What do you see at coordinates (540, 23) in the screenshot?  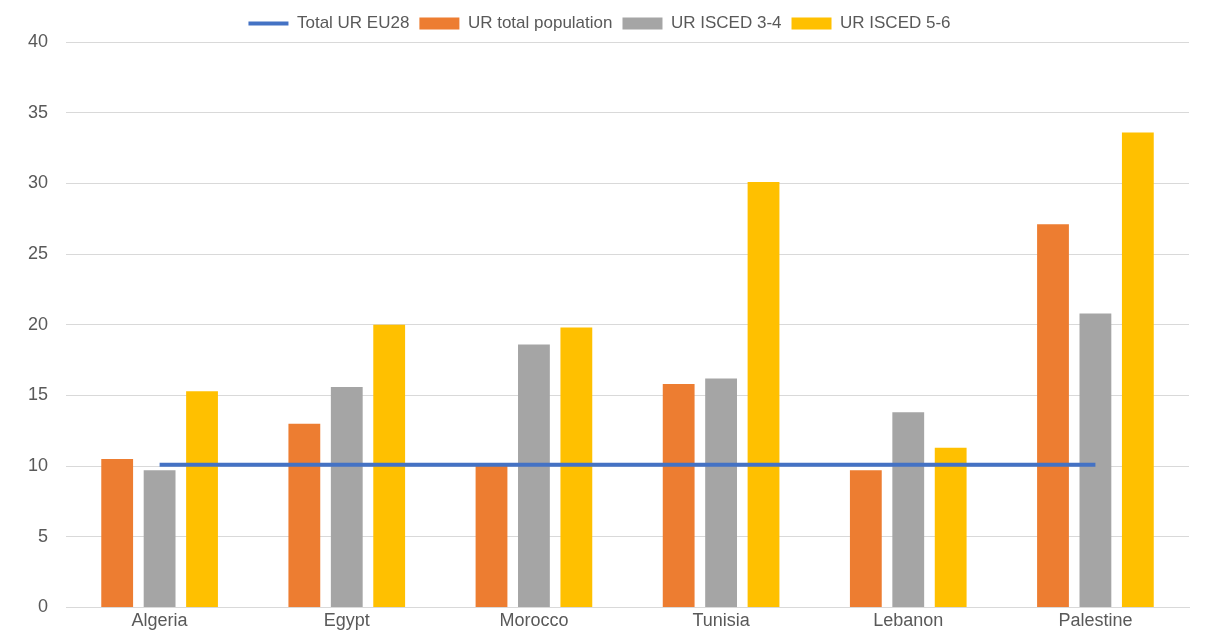 I see `legend-label: UR total population` at bounding box center [540, 23].